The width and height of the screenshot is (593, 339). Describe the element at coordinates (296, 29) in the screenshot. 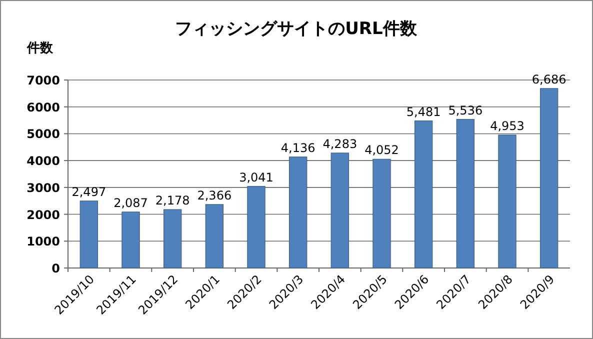

I see `chart-title: フィッシングサイトのURL件数` at that location.